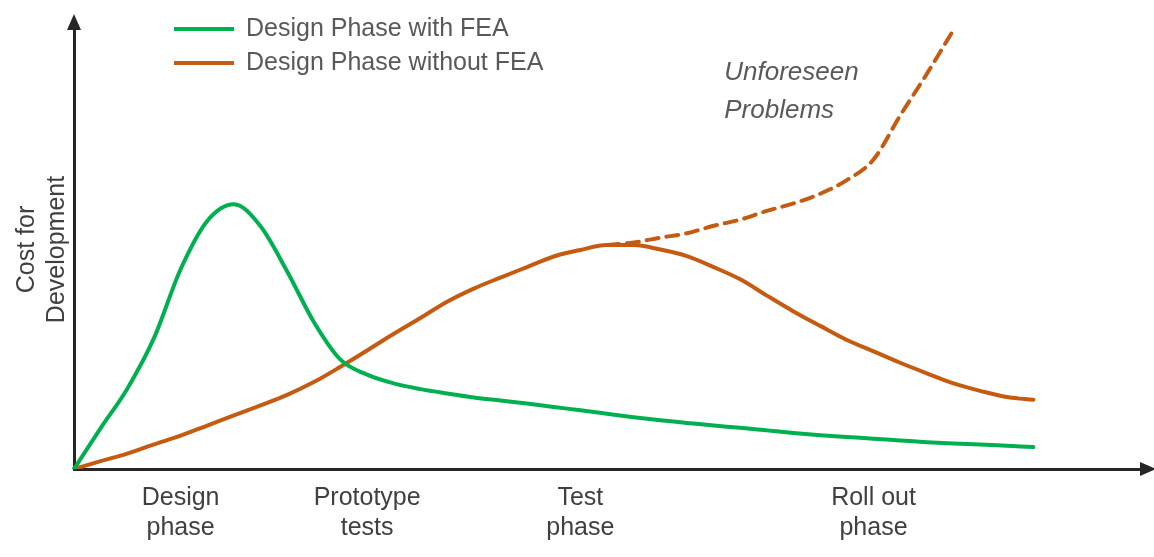 The height and width of the screenshot is (557, 1154). What do you see at coordinates (395, 61) in the screenshot?
I see `legend-label: Design Phase without FEA` at bounding box center [395, 61].